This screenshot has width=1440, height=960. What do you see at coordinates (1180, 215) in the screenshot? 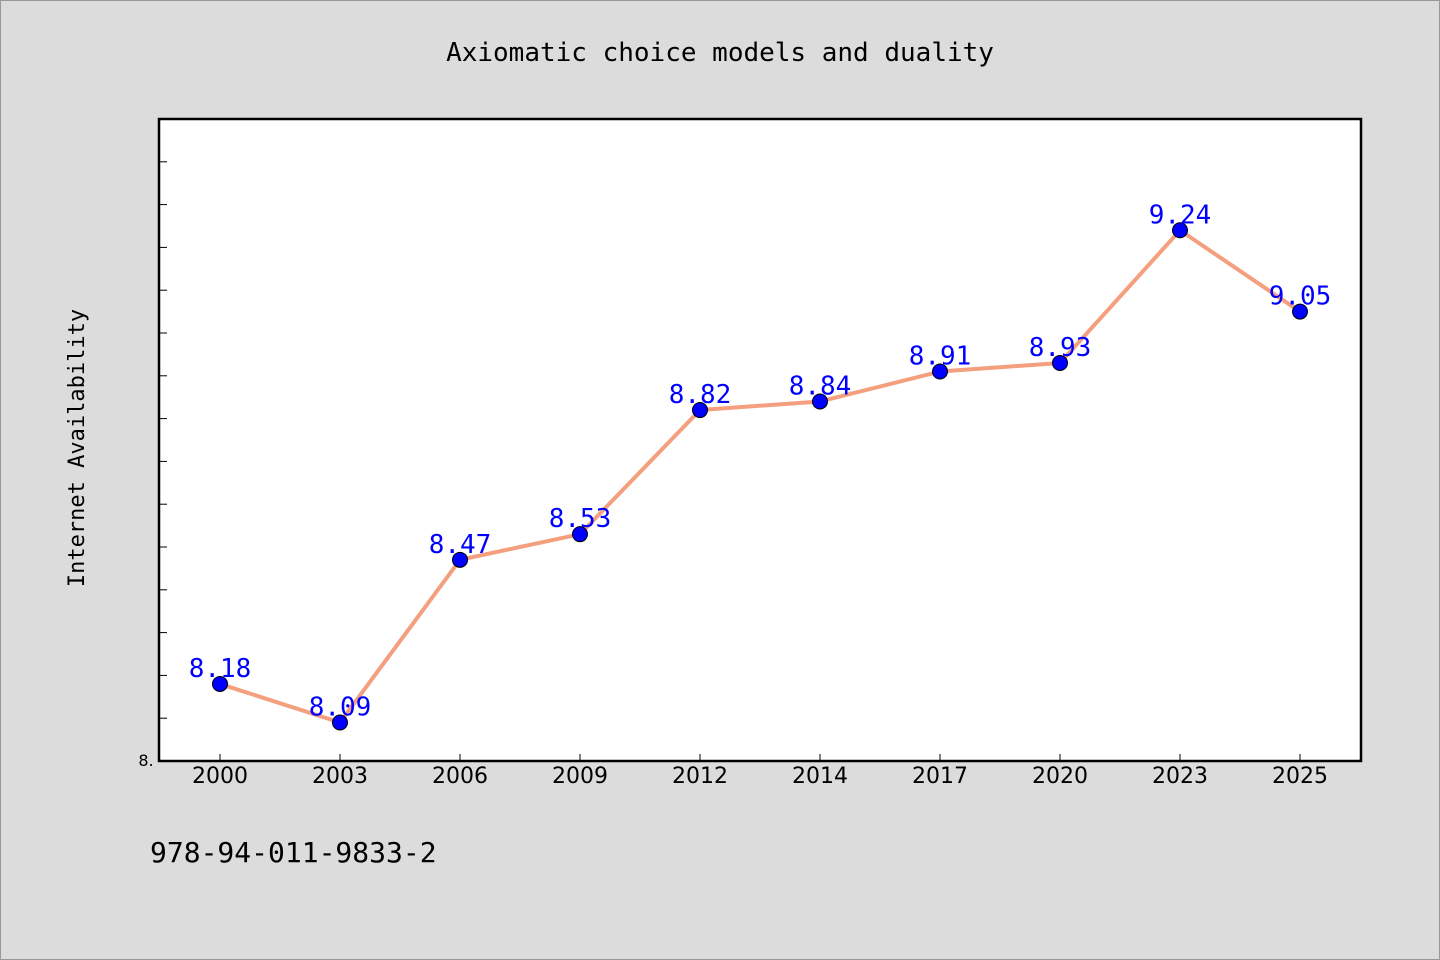
I see `data-label: 9.24` at bounding box center [1180, 215].